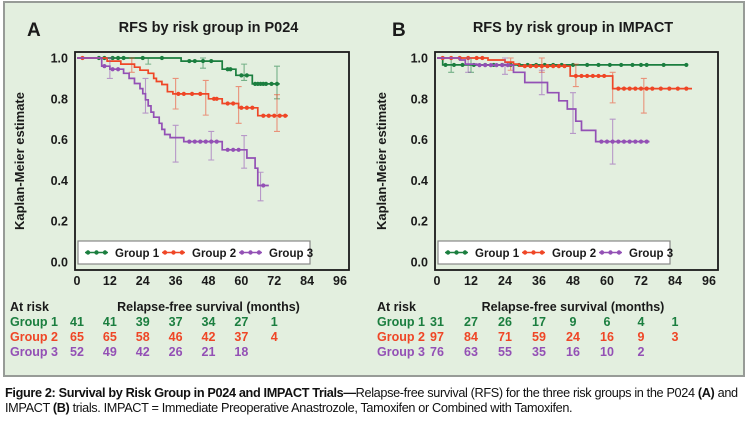  Describe the element at coordinates (274, 281) in the screenshot. I see `x-tick-label: 72` at that location.